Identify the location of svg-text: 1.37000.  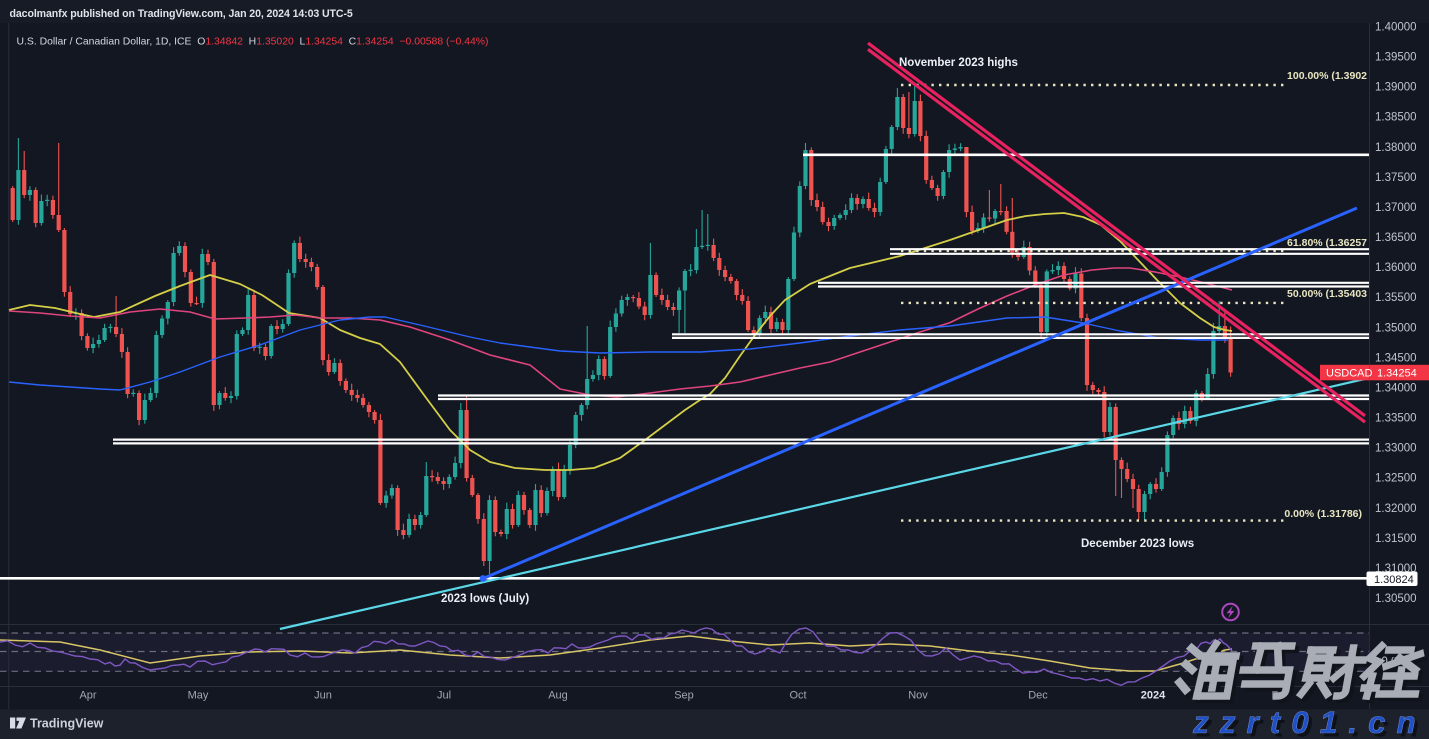
(1396, 208).